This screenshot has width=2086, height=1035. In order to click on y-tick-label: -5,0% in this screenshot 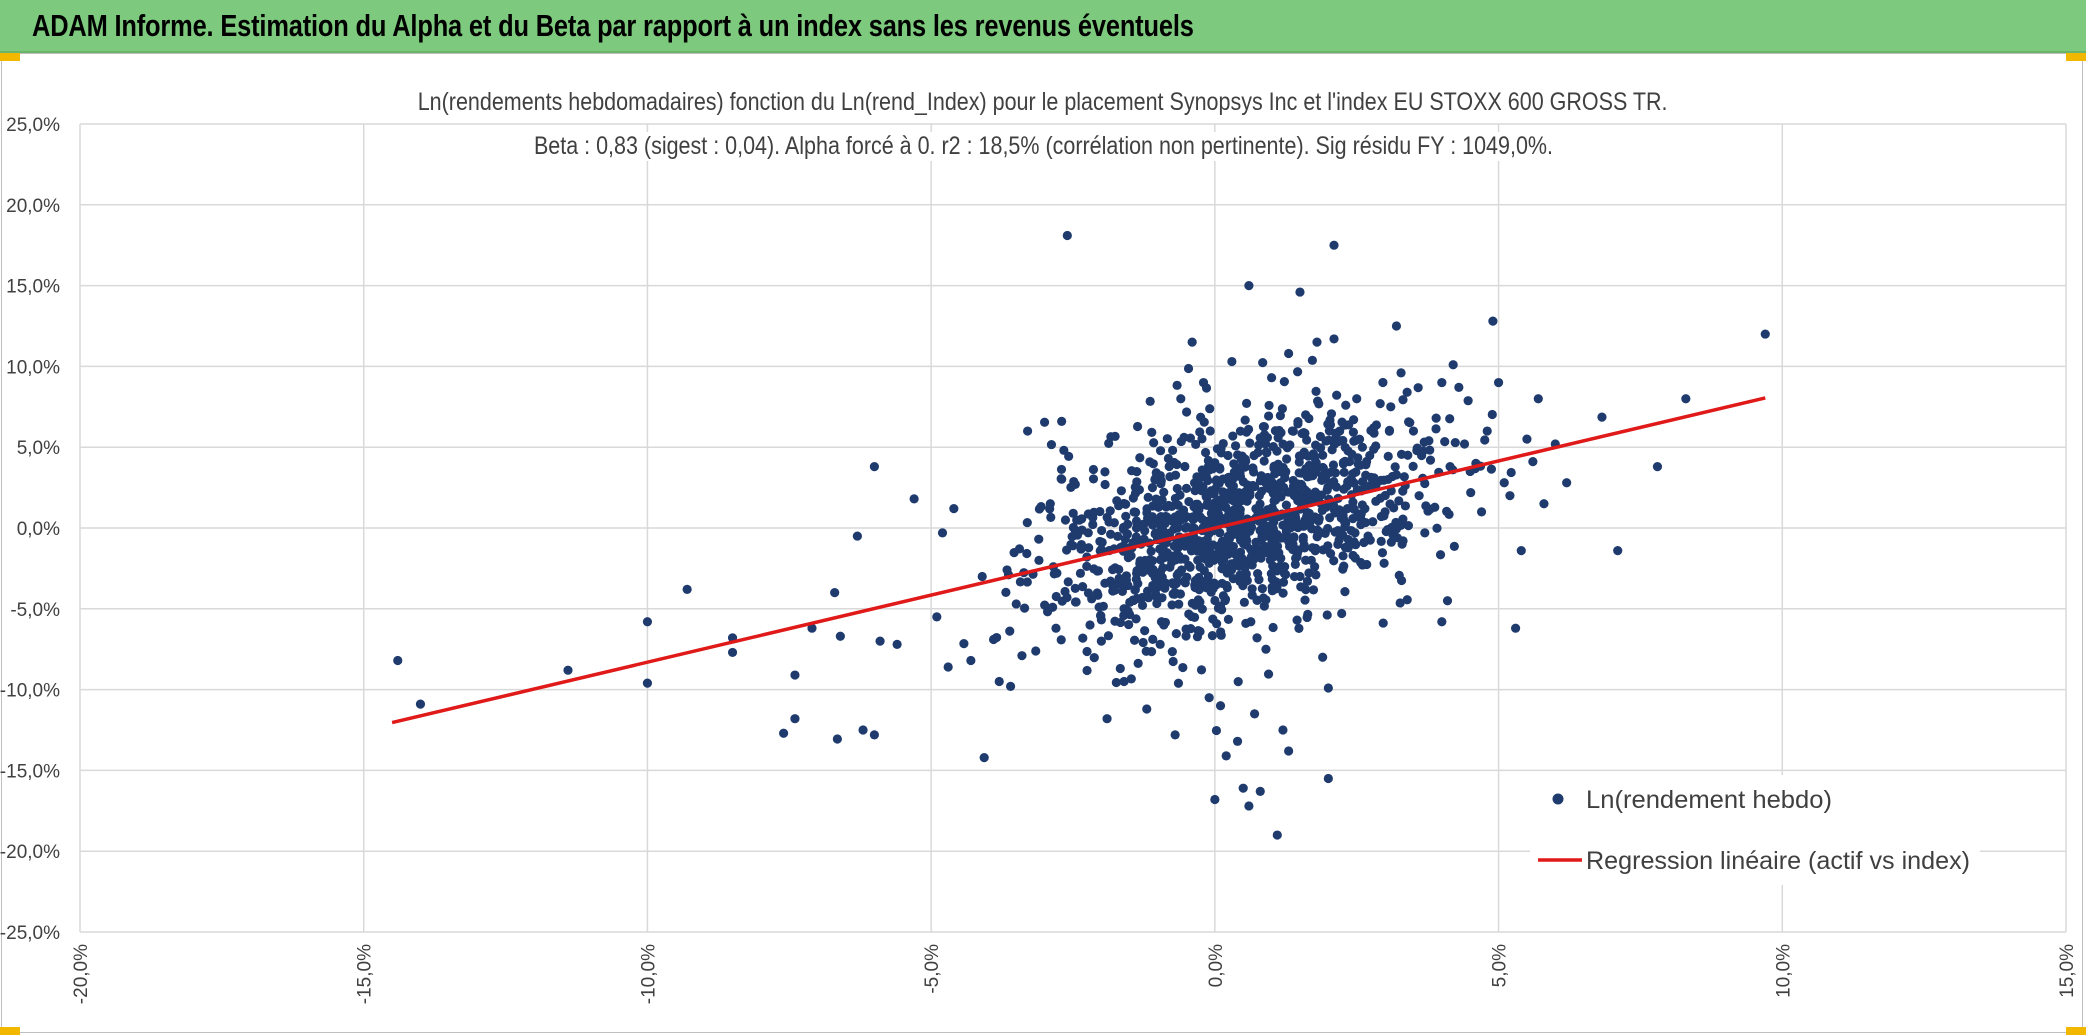, I will do `click(35, 610)`.